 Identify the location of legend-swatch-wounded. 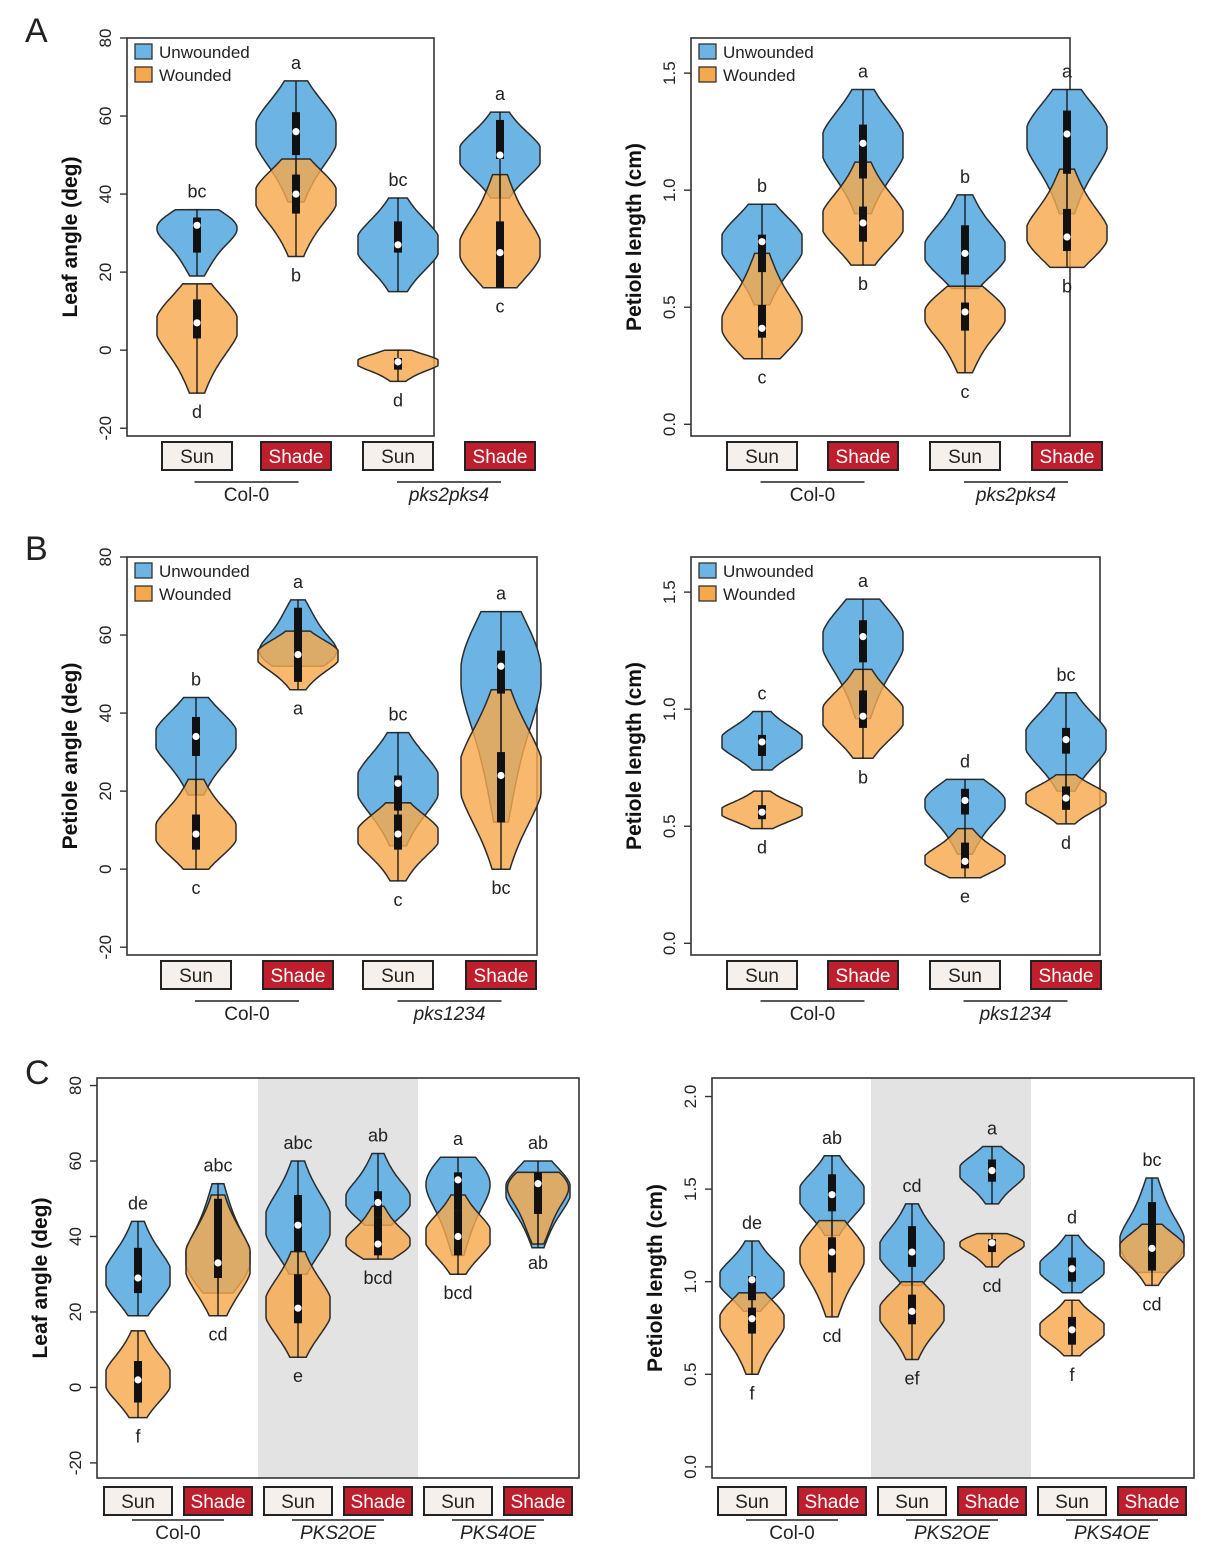
(143, 593).